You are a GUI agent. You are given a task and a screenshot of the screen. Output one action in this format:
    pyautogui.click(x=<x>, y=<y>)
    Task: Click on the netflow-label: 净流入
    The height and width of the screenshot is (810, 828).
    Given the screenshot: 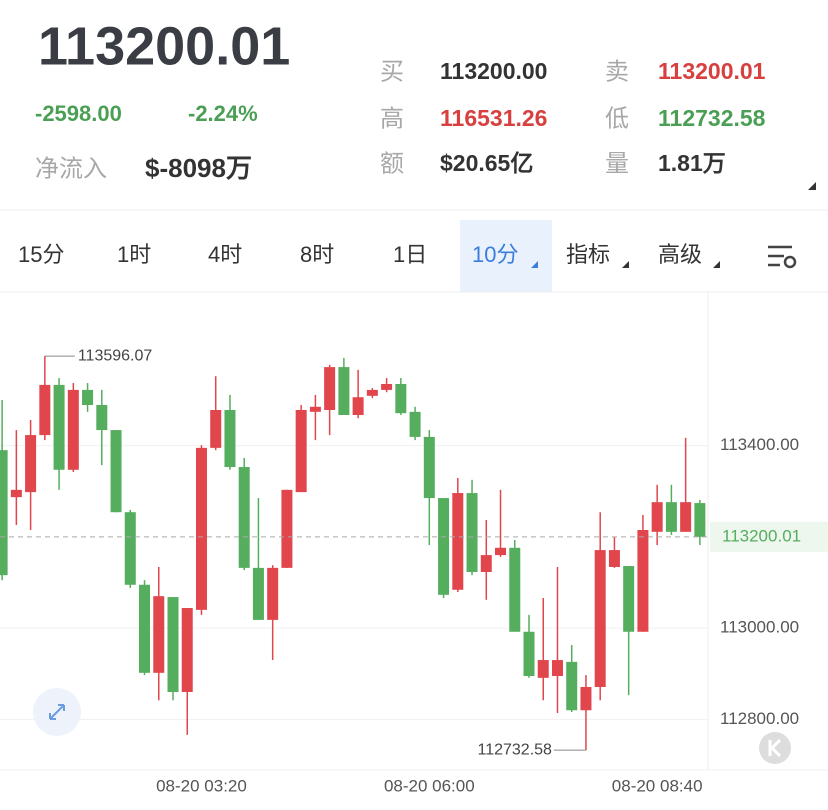 What is the action you would take?
    pyautogui.click(x=71, y=168)
    